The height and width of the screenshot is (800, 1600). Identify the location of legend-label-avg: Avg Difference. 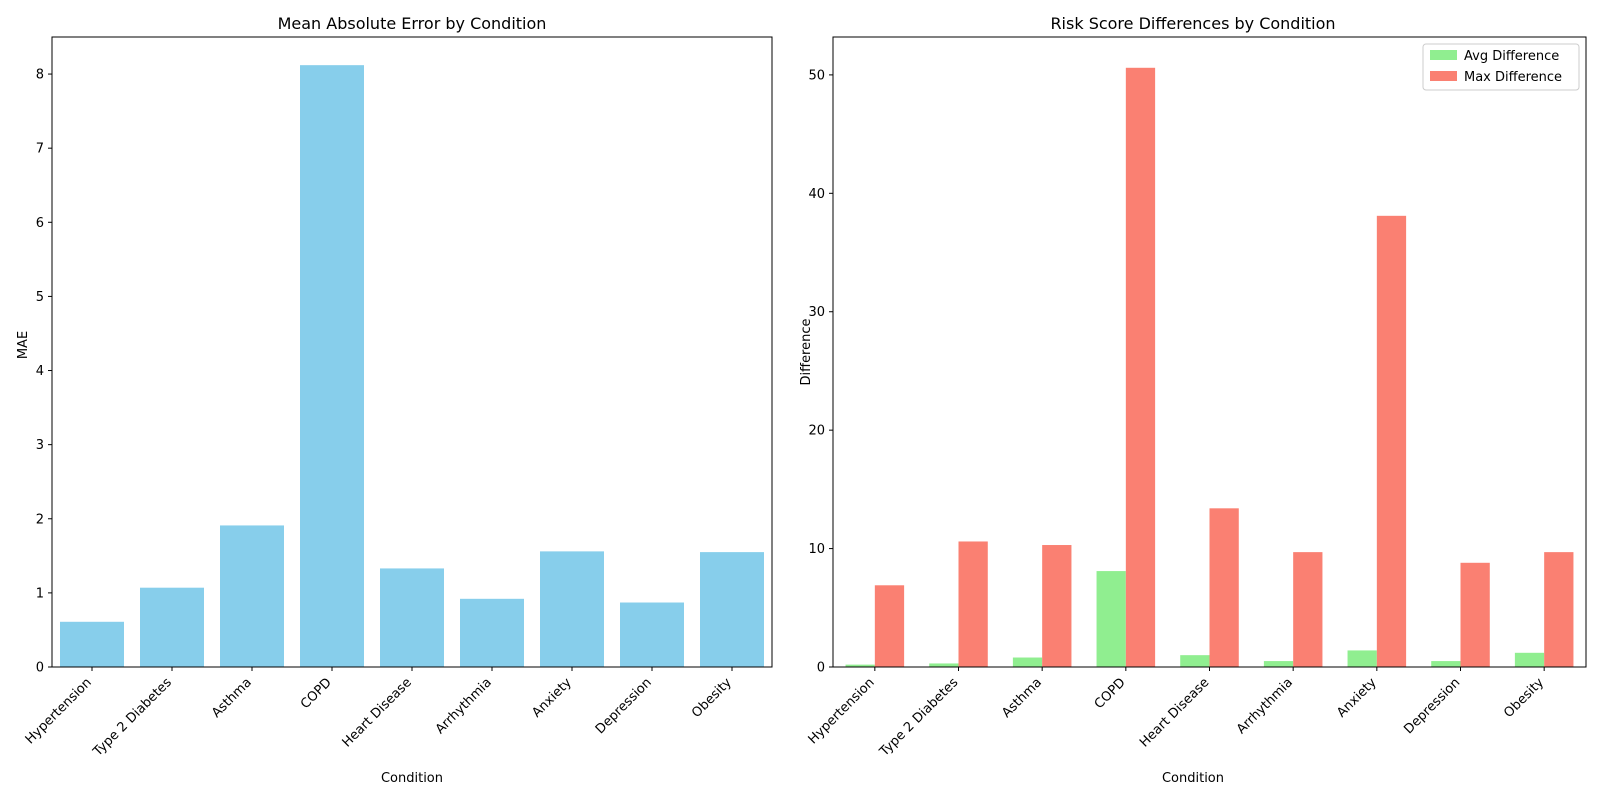
(1511, 56).